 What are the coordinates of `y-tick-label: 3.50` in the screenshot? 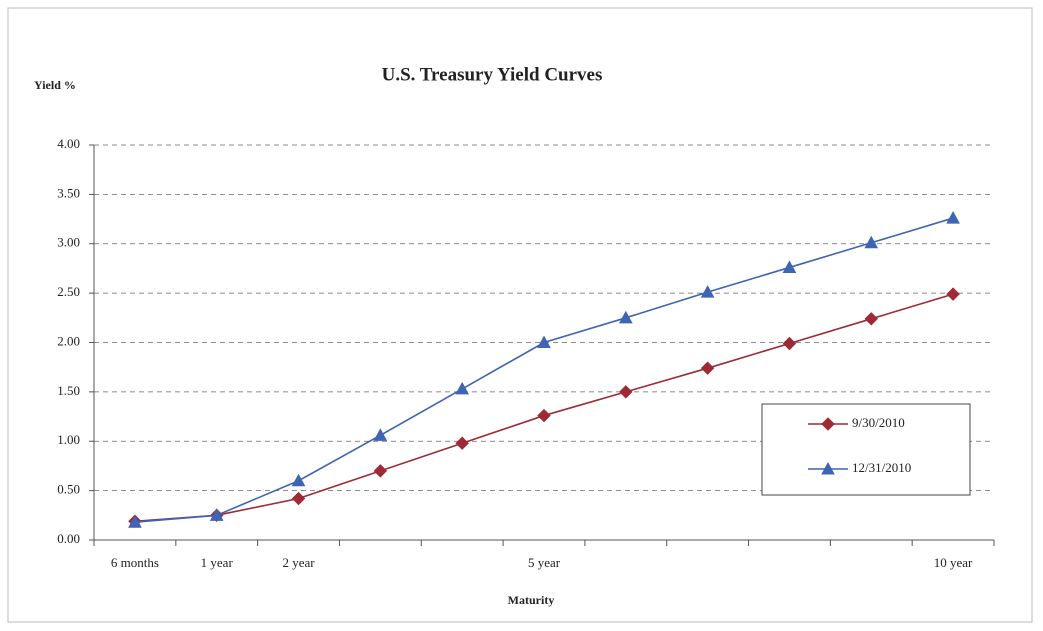 It's located at (68, 192).